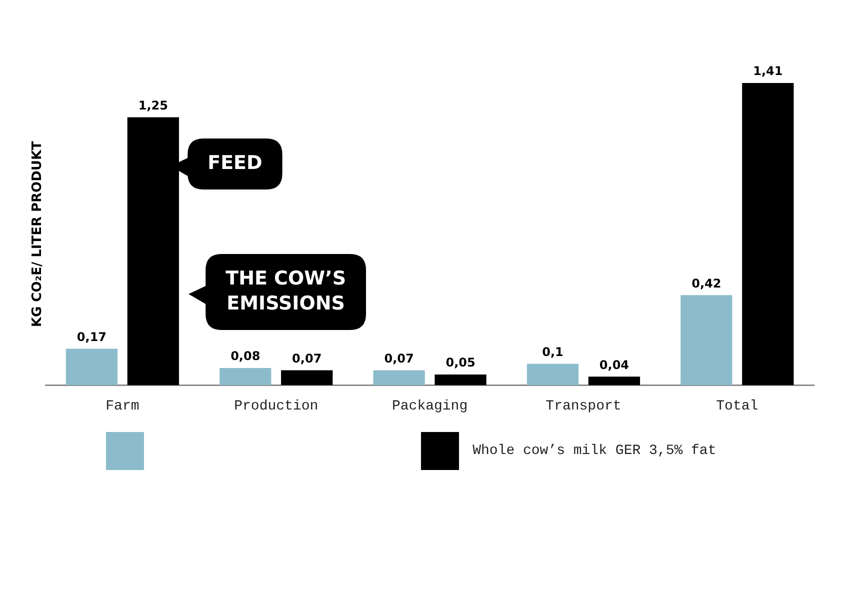  What do you see at coordinates (276, 406) in the screenshot?
I see `x-tick-label: Production` at bounding box center [276, 406].